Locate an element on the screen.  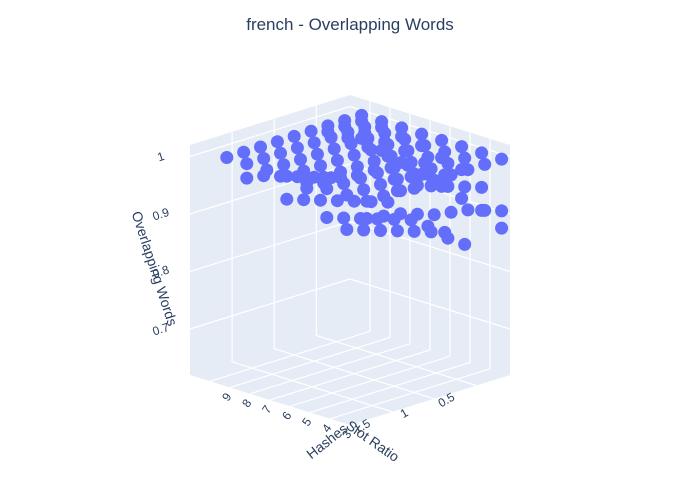
data-points is located at coordinates (364, 179).